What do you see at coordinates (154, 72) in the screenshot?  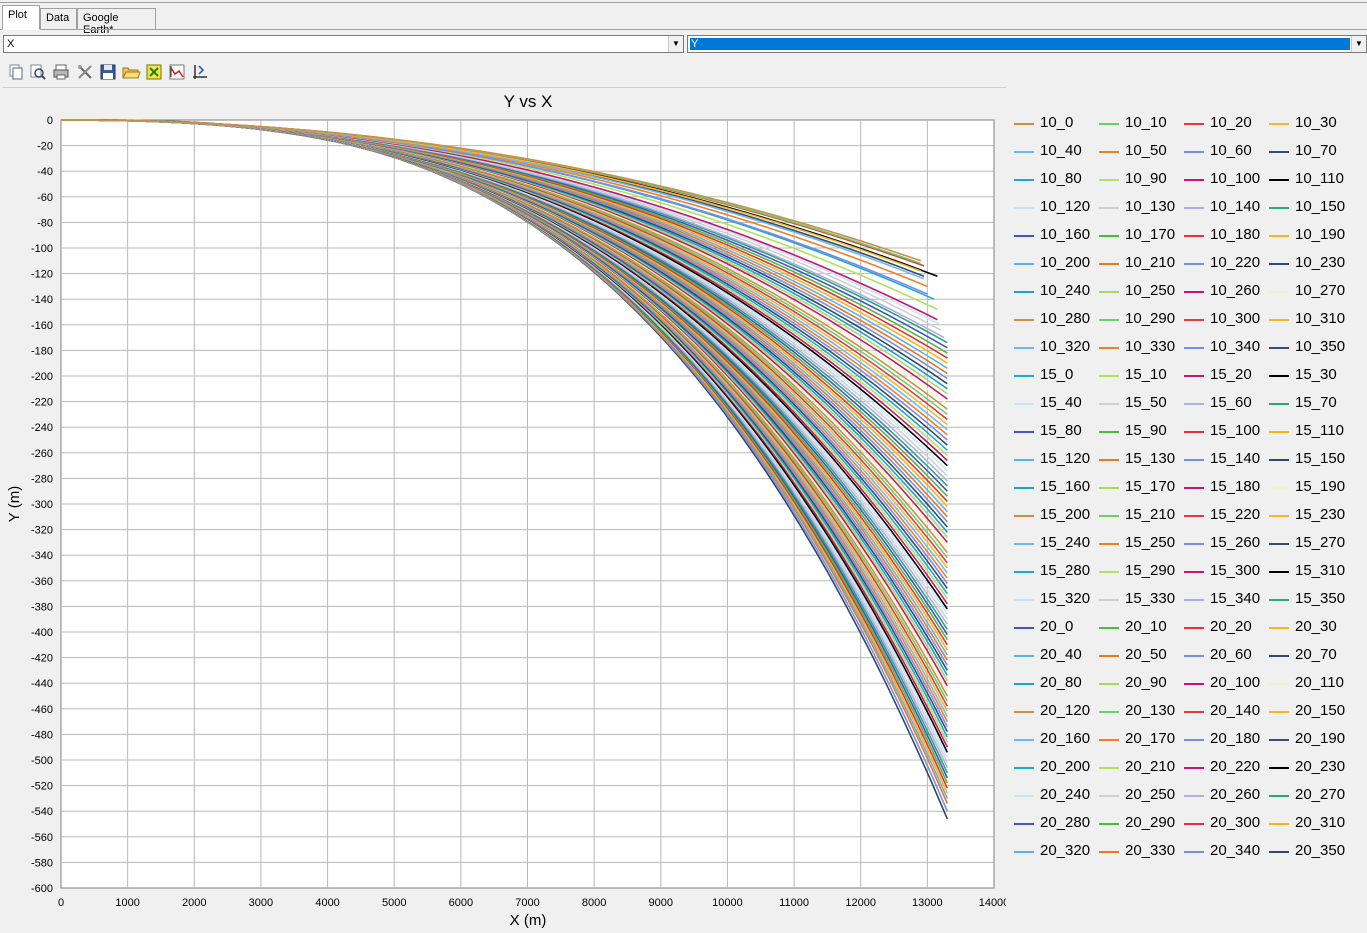 I see `export-icon` at bounding box center [154, 72].